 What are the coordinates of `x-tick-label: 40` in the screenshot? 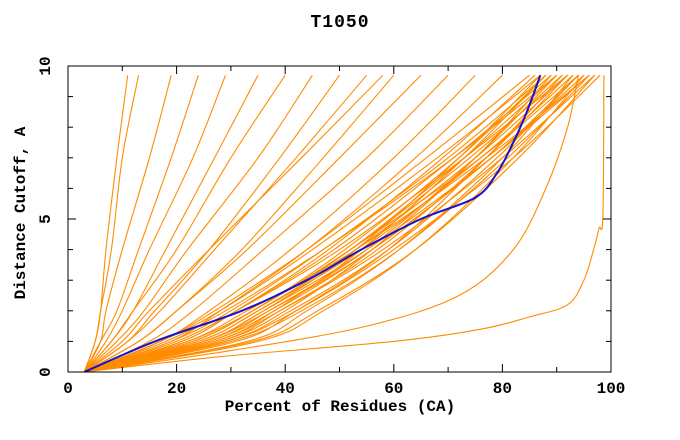 It's located at (285, 389).